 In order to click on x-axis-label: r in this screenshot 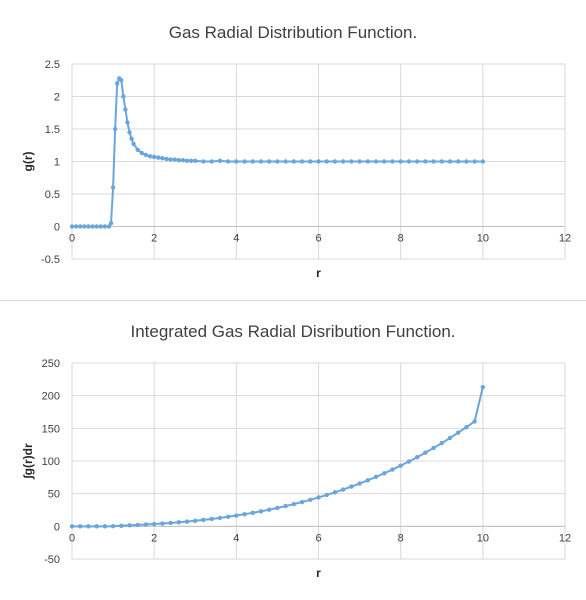, I will do `click(318, 273)`.